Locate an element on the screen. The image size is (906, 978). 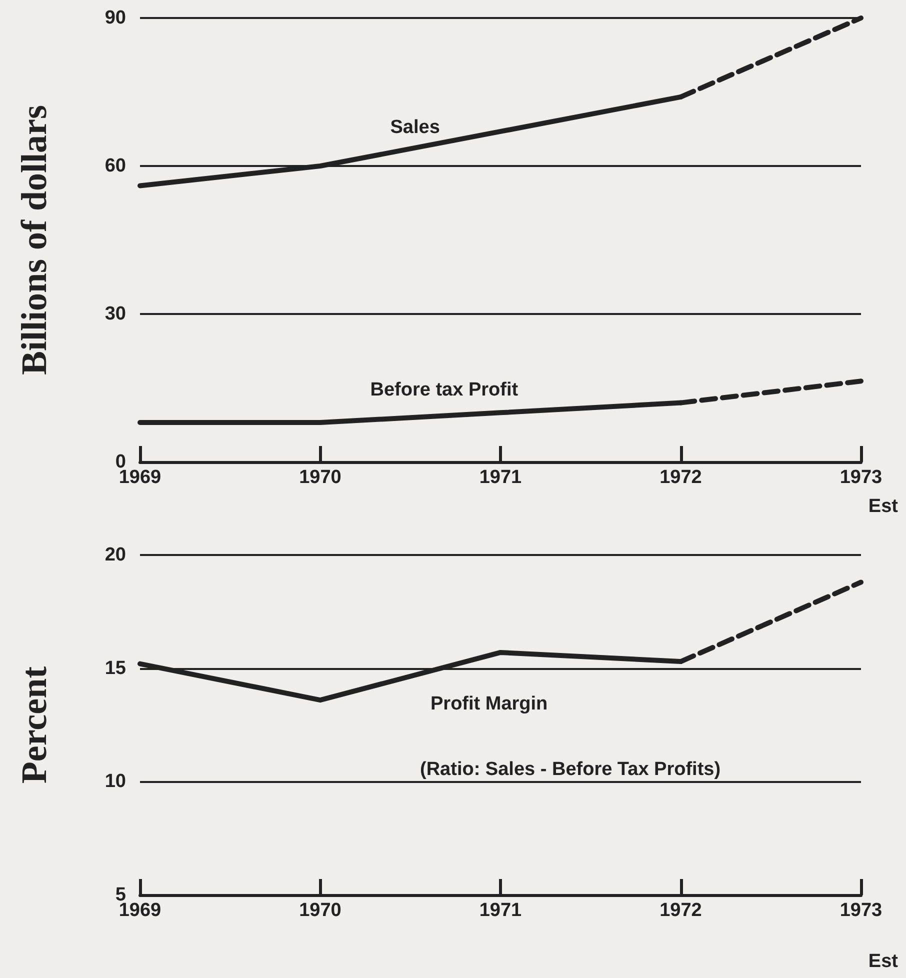
y-tick-label: 15 is located at coordinates (115, 668).